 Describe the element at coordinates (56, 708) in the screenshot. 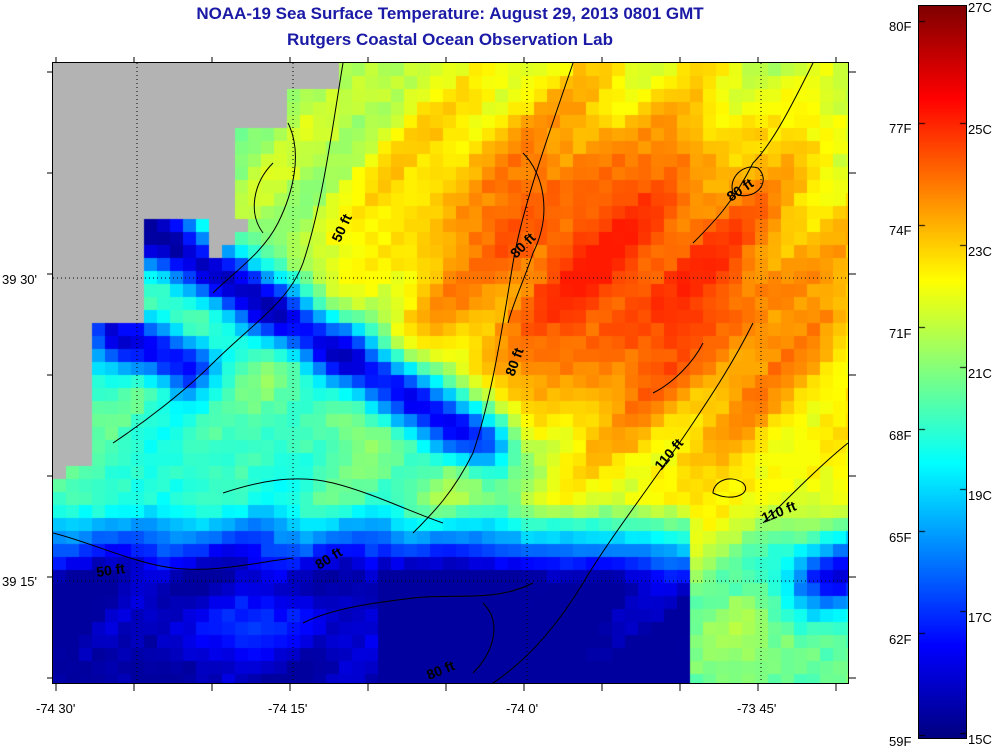

I see `x-axis-label: -74 30'` at that location.